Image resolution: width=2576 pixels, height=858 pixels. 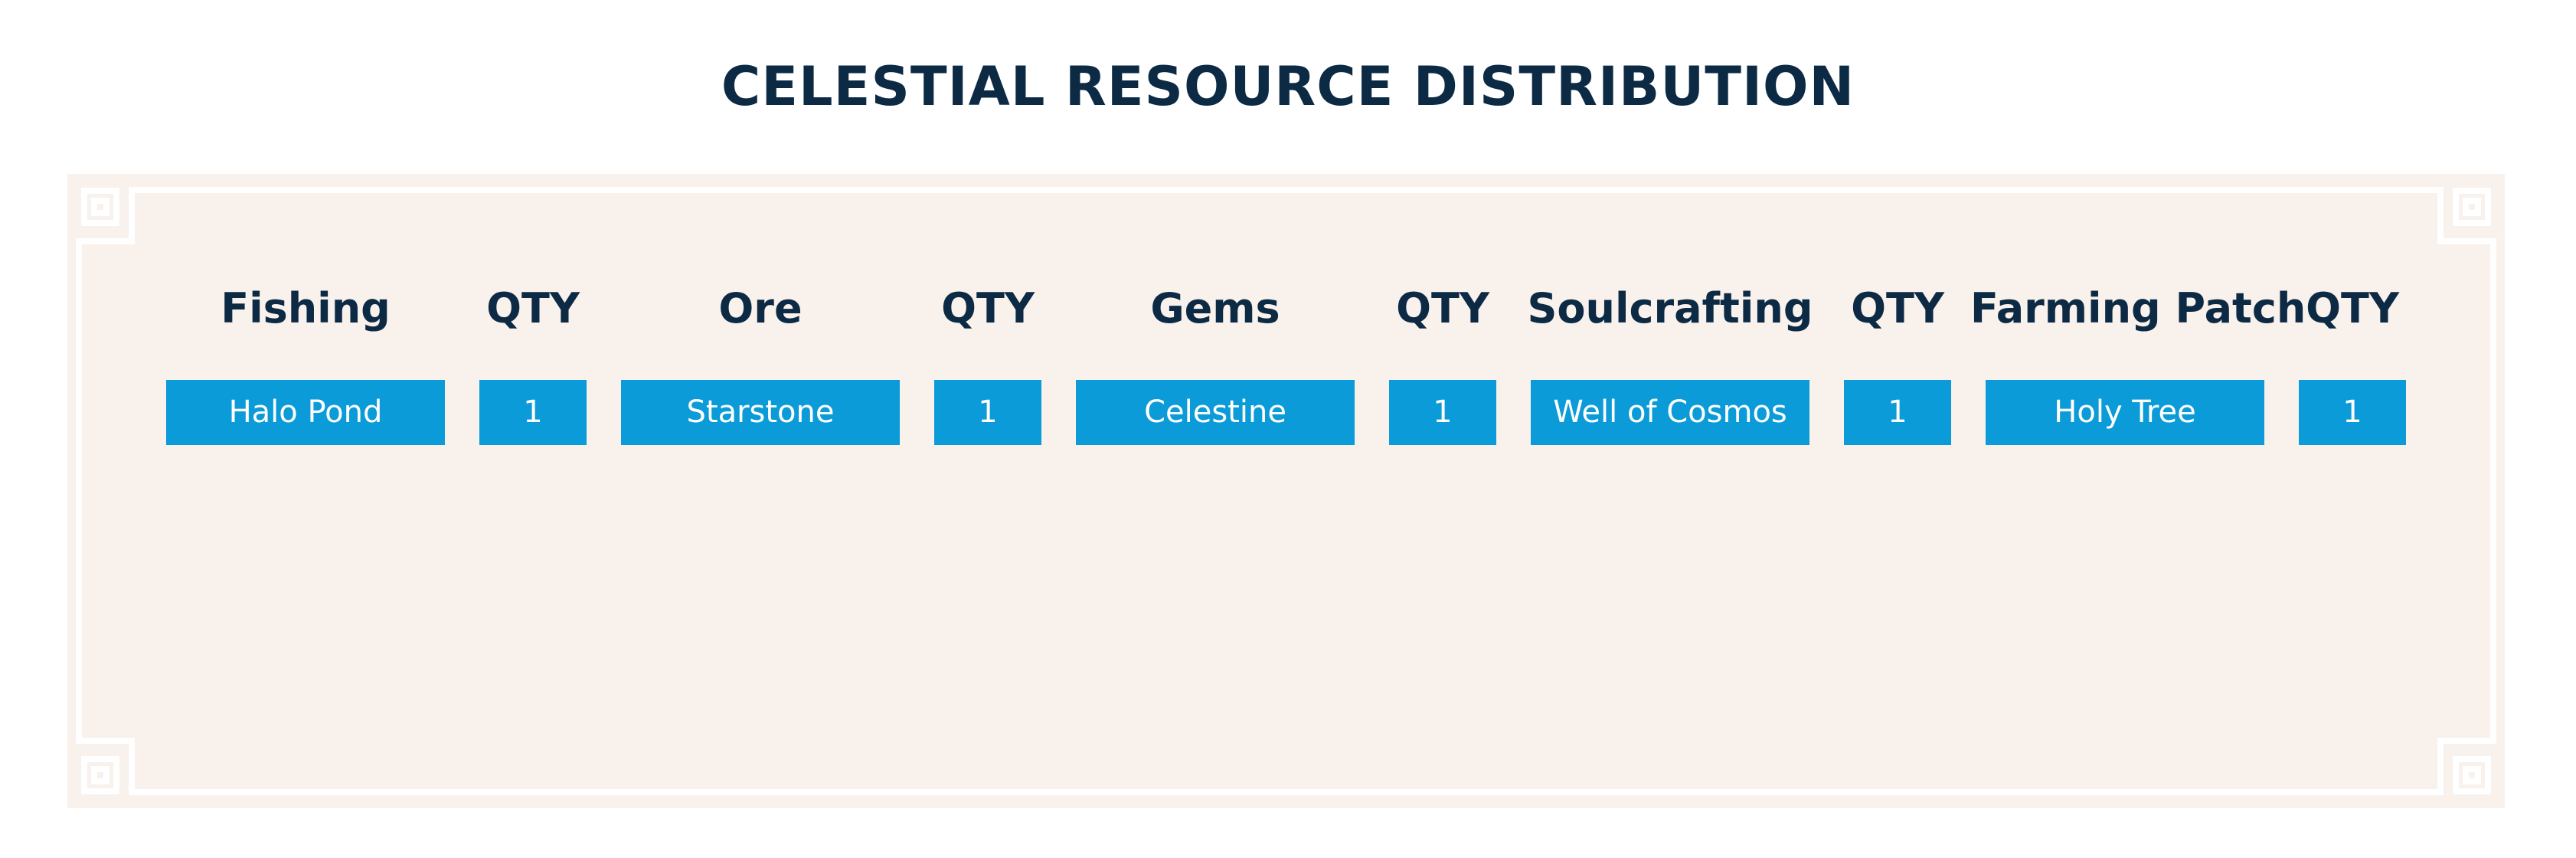 What do you see at coordinates (305, 412) in the screenshot?
I see `location-cell: Halo Pond` at bounding box center [305, 412].